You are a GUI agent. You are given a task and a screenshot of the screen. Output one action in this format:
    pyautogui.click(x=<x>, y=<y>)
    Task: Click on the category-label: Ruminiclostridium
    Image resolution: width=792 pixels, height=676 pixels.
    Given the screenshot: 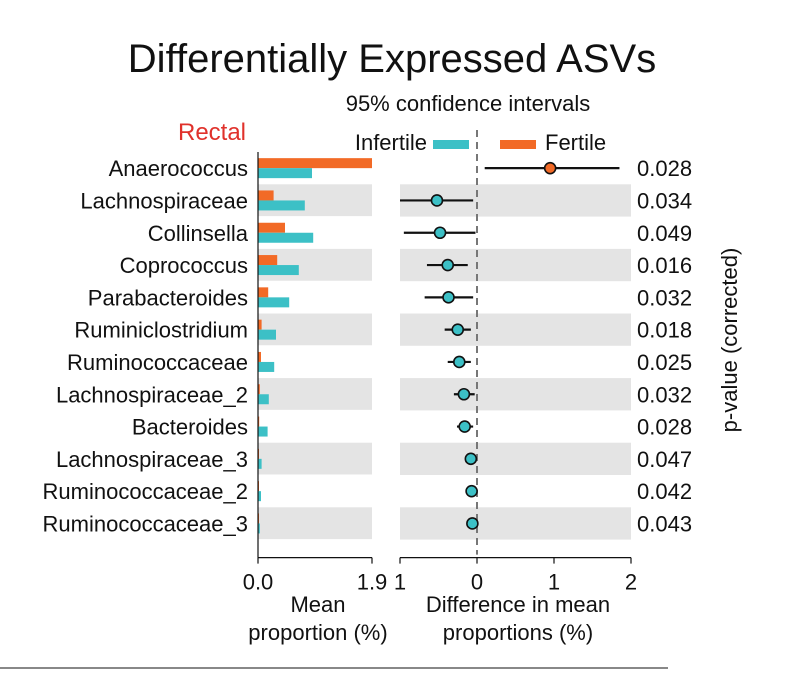 What is the action you would take?
    pyautogui.click(x=161, y=330)
    